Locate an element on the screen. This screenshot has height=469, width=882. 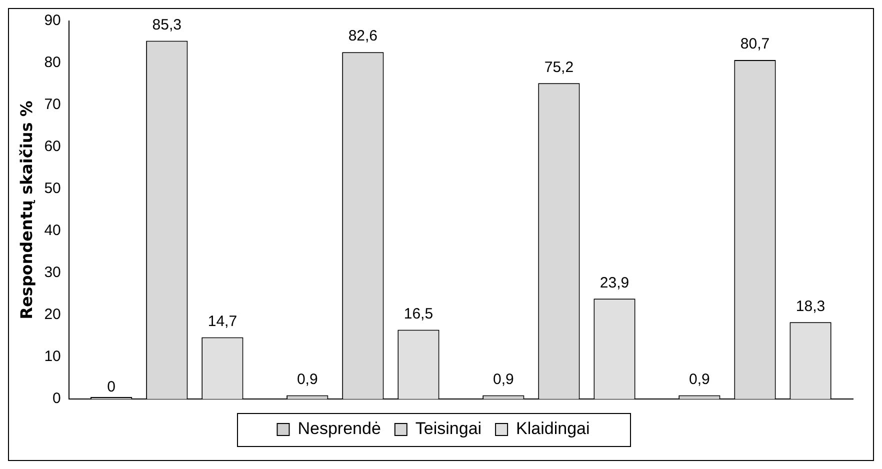
data-label: 85,3 is located at coordinates (167, 25).